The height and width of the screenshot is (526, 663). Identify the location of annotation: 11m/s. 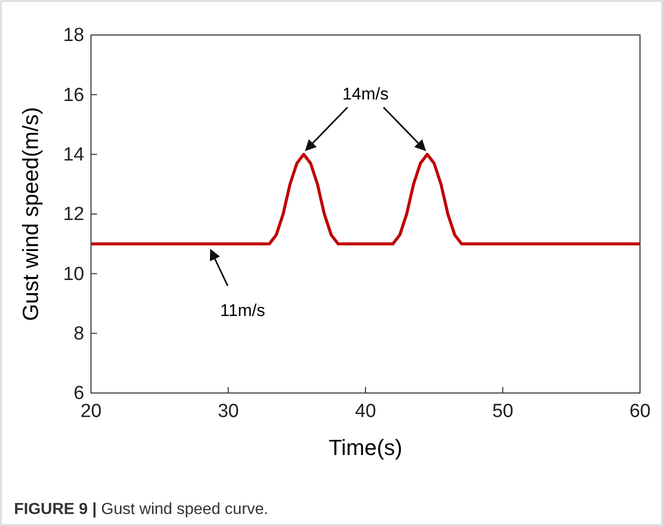
(243, 310).